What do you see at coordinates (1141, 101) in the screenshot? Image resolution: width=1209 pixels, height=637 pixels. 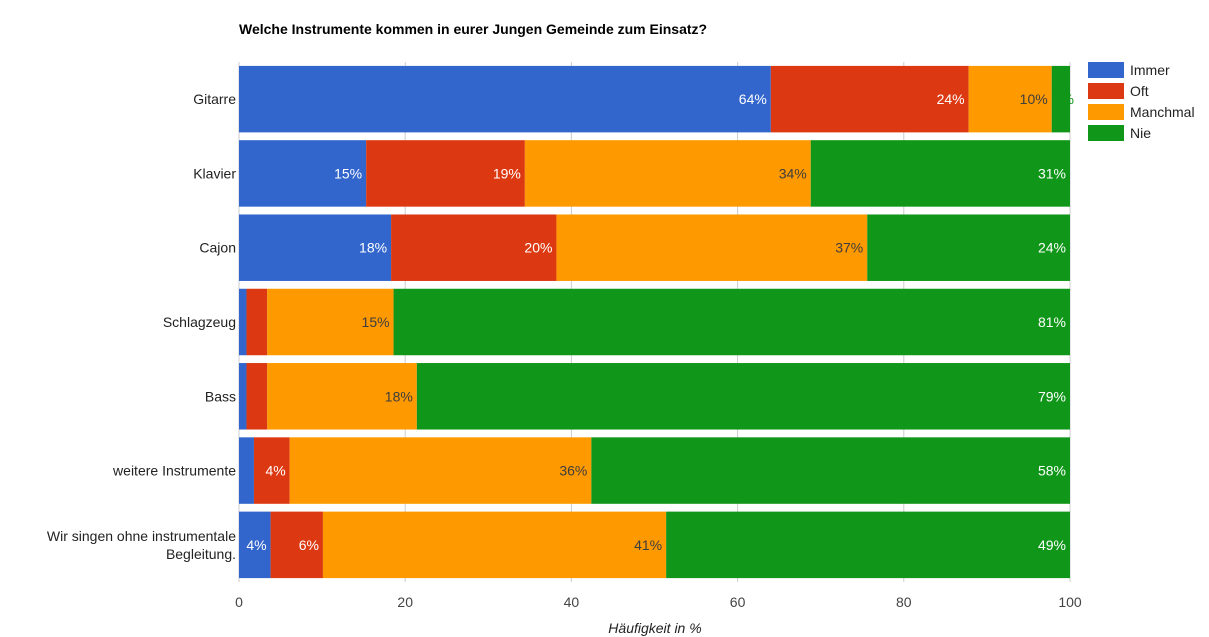 I see `legend: Immer Oft Manchmal Nie` at bounding box center [1141, 101].